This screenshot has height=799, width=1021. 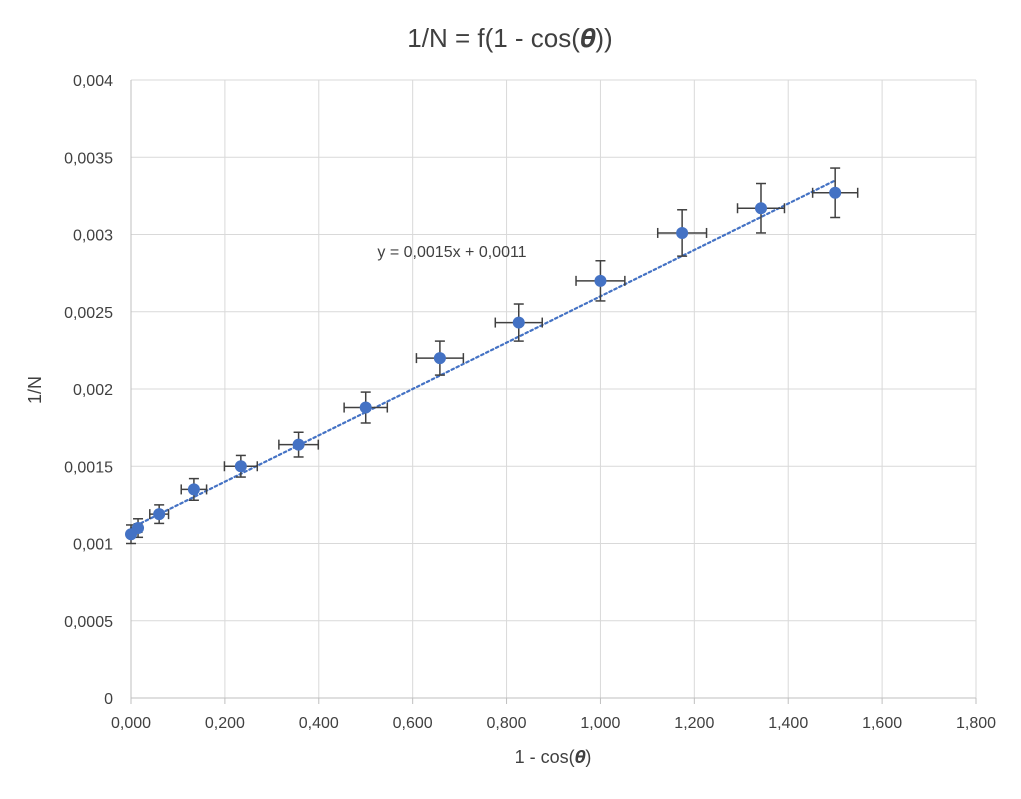 I want to click on y-tick-label: 0,004, so click(x=93, y=81).